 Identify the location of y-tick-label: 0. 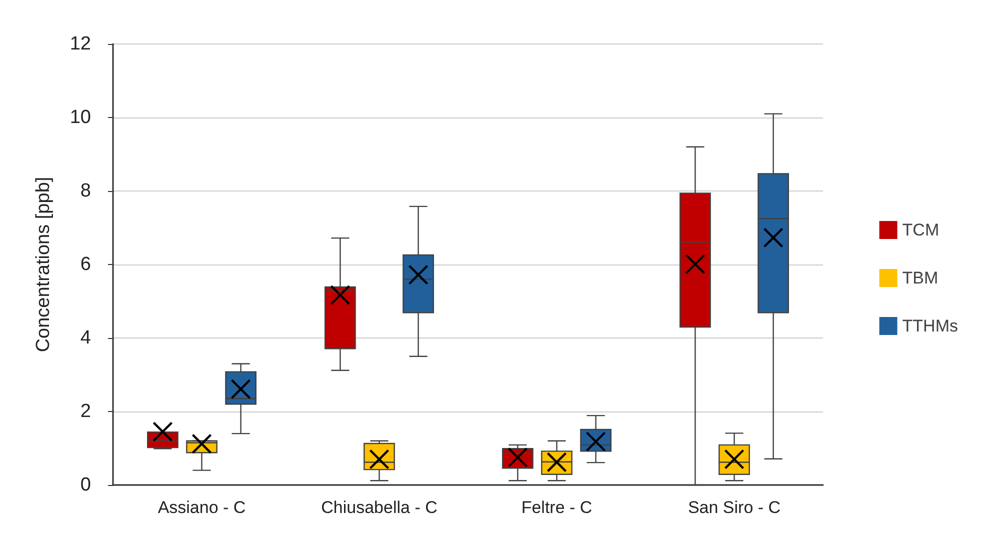
(85, 485).